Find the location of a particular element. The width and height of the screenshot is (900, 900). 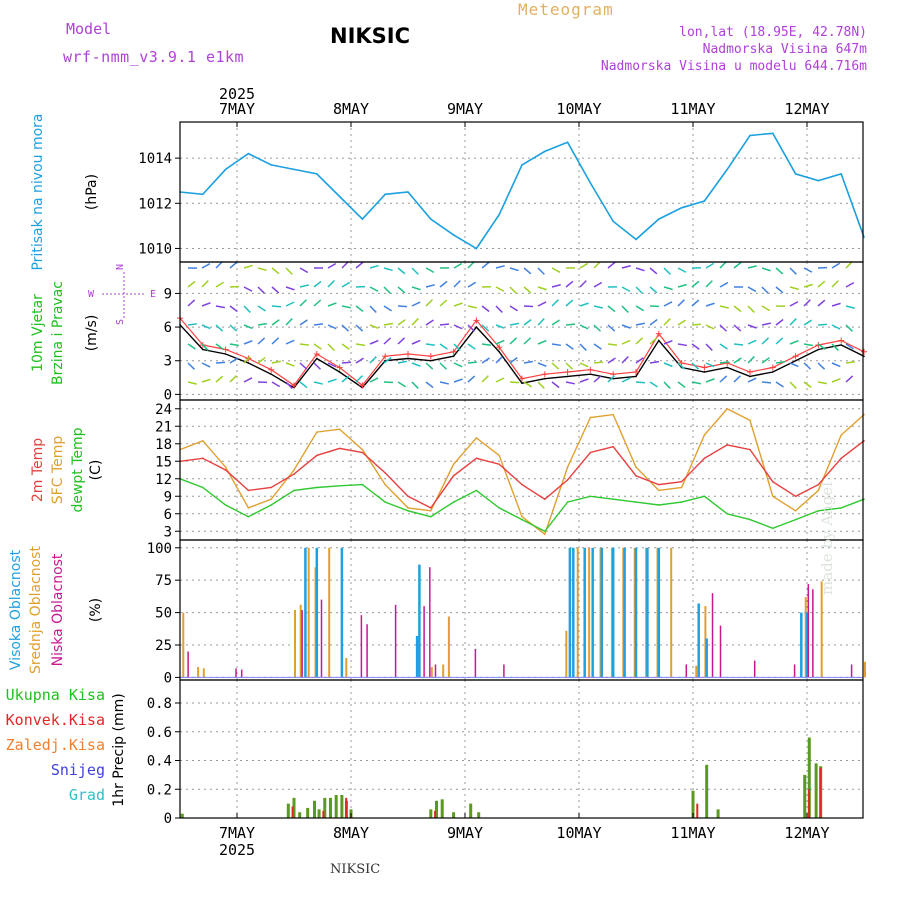

precip-conv-bar is located at coordinates (697, 810).